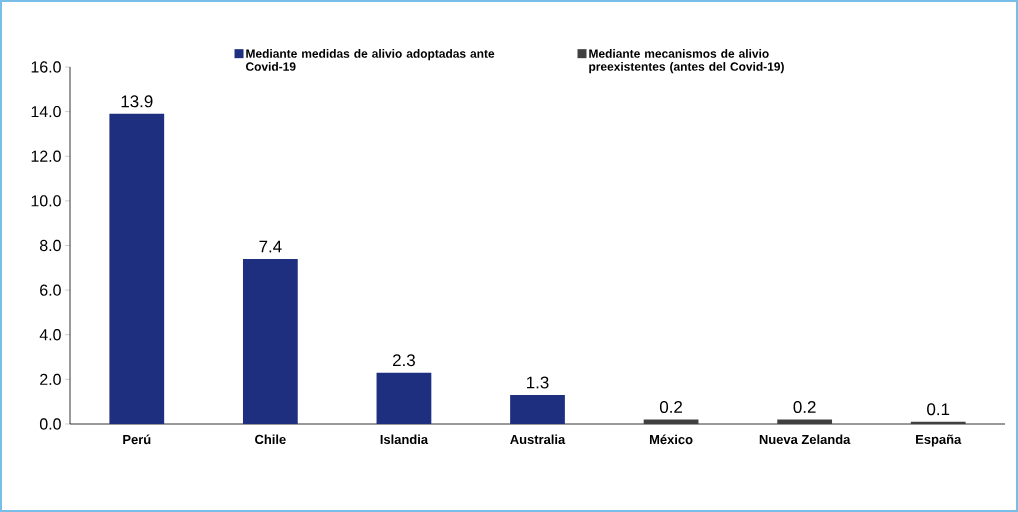  Describe the element at coordinates (671, 439) in the screenshot. I see `x-tick-label: México` at that location.